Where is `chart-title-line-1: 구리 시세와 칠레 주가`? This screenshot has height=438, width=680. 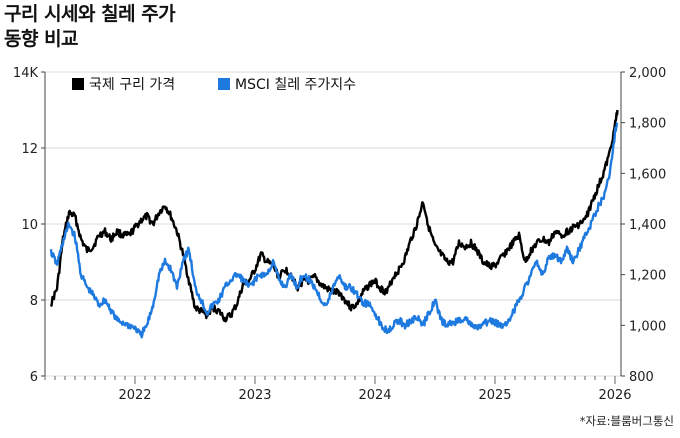 chart-title-line-1: 구리 시세와 칠레 주가 is located at coordinates (90, 14).